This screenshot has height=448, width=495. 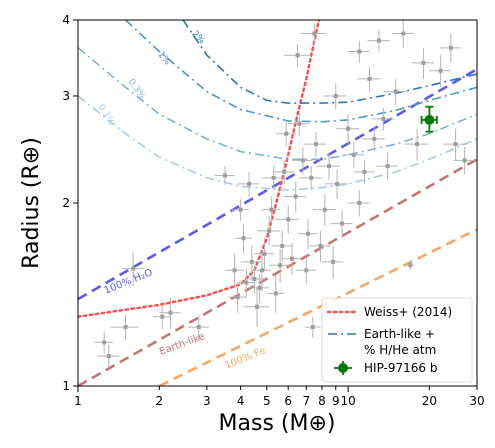 I want to click on legend-label: HIP-97166 b, so click(x=400, y=368).